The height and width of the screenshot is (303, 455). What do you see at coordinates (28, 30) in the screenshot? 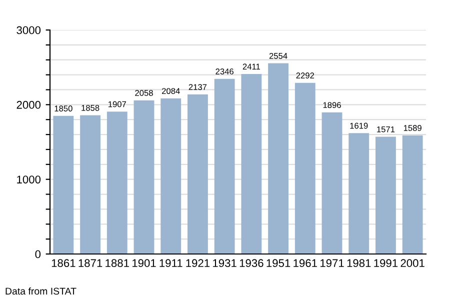
I see `y-tick-label: 3000` at bounding box center [28, 30].